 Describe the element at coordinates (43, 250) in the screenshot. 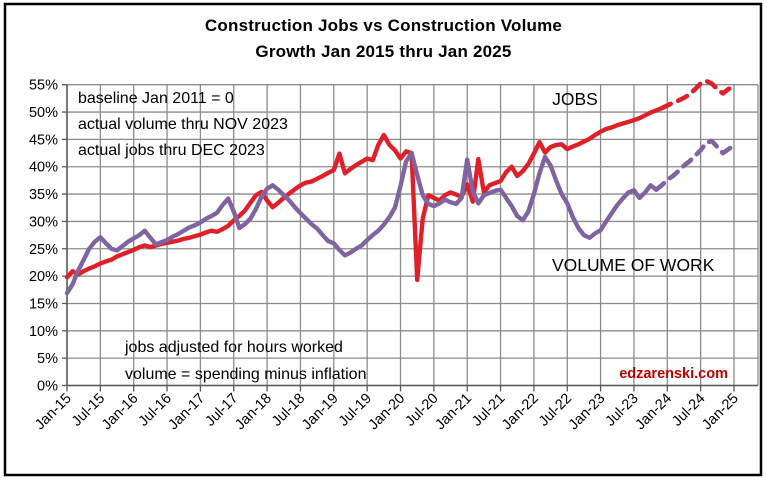

I see `y-axis-label-25: 25%` at that location.